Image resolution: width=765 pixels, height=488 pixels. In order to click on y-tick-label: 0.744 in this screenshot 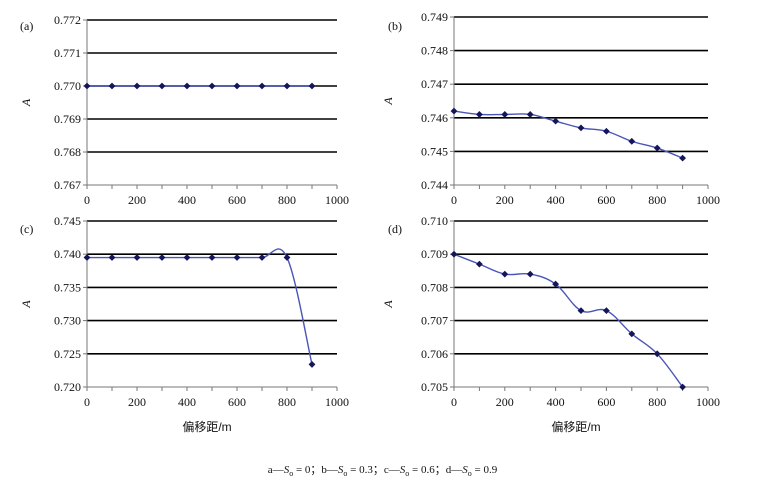, I will do `click(434, 185)`.